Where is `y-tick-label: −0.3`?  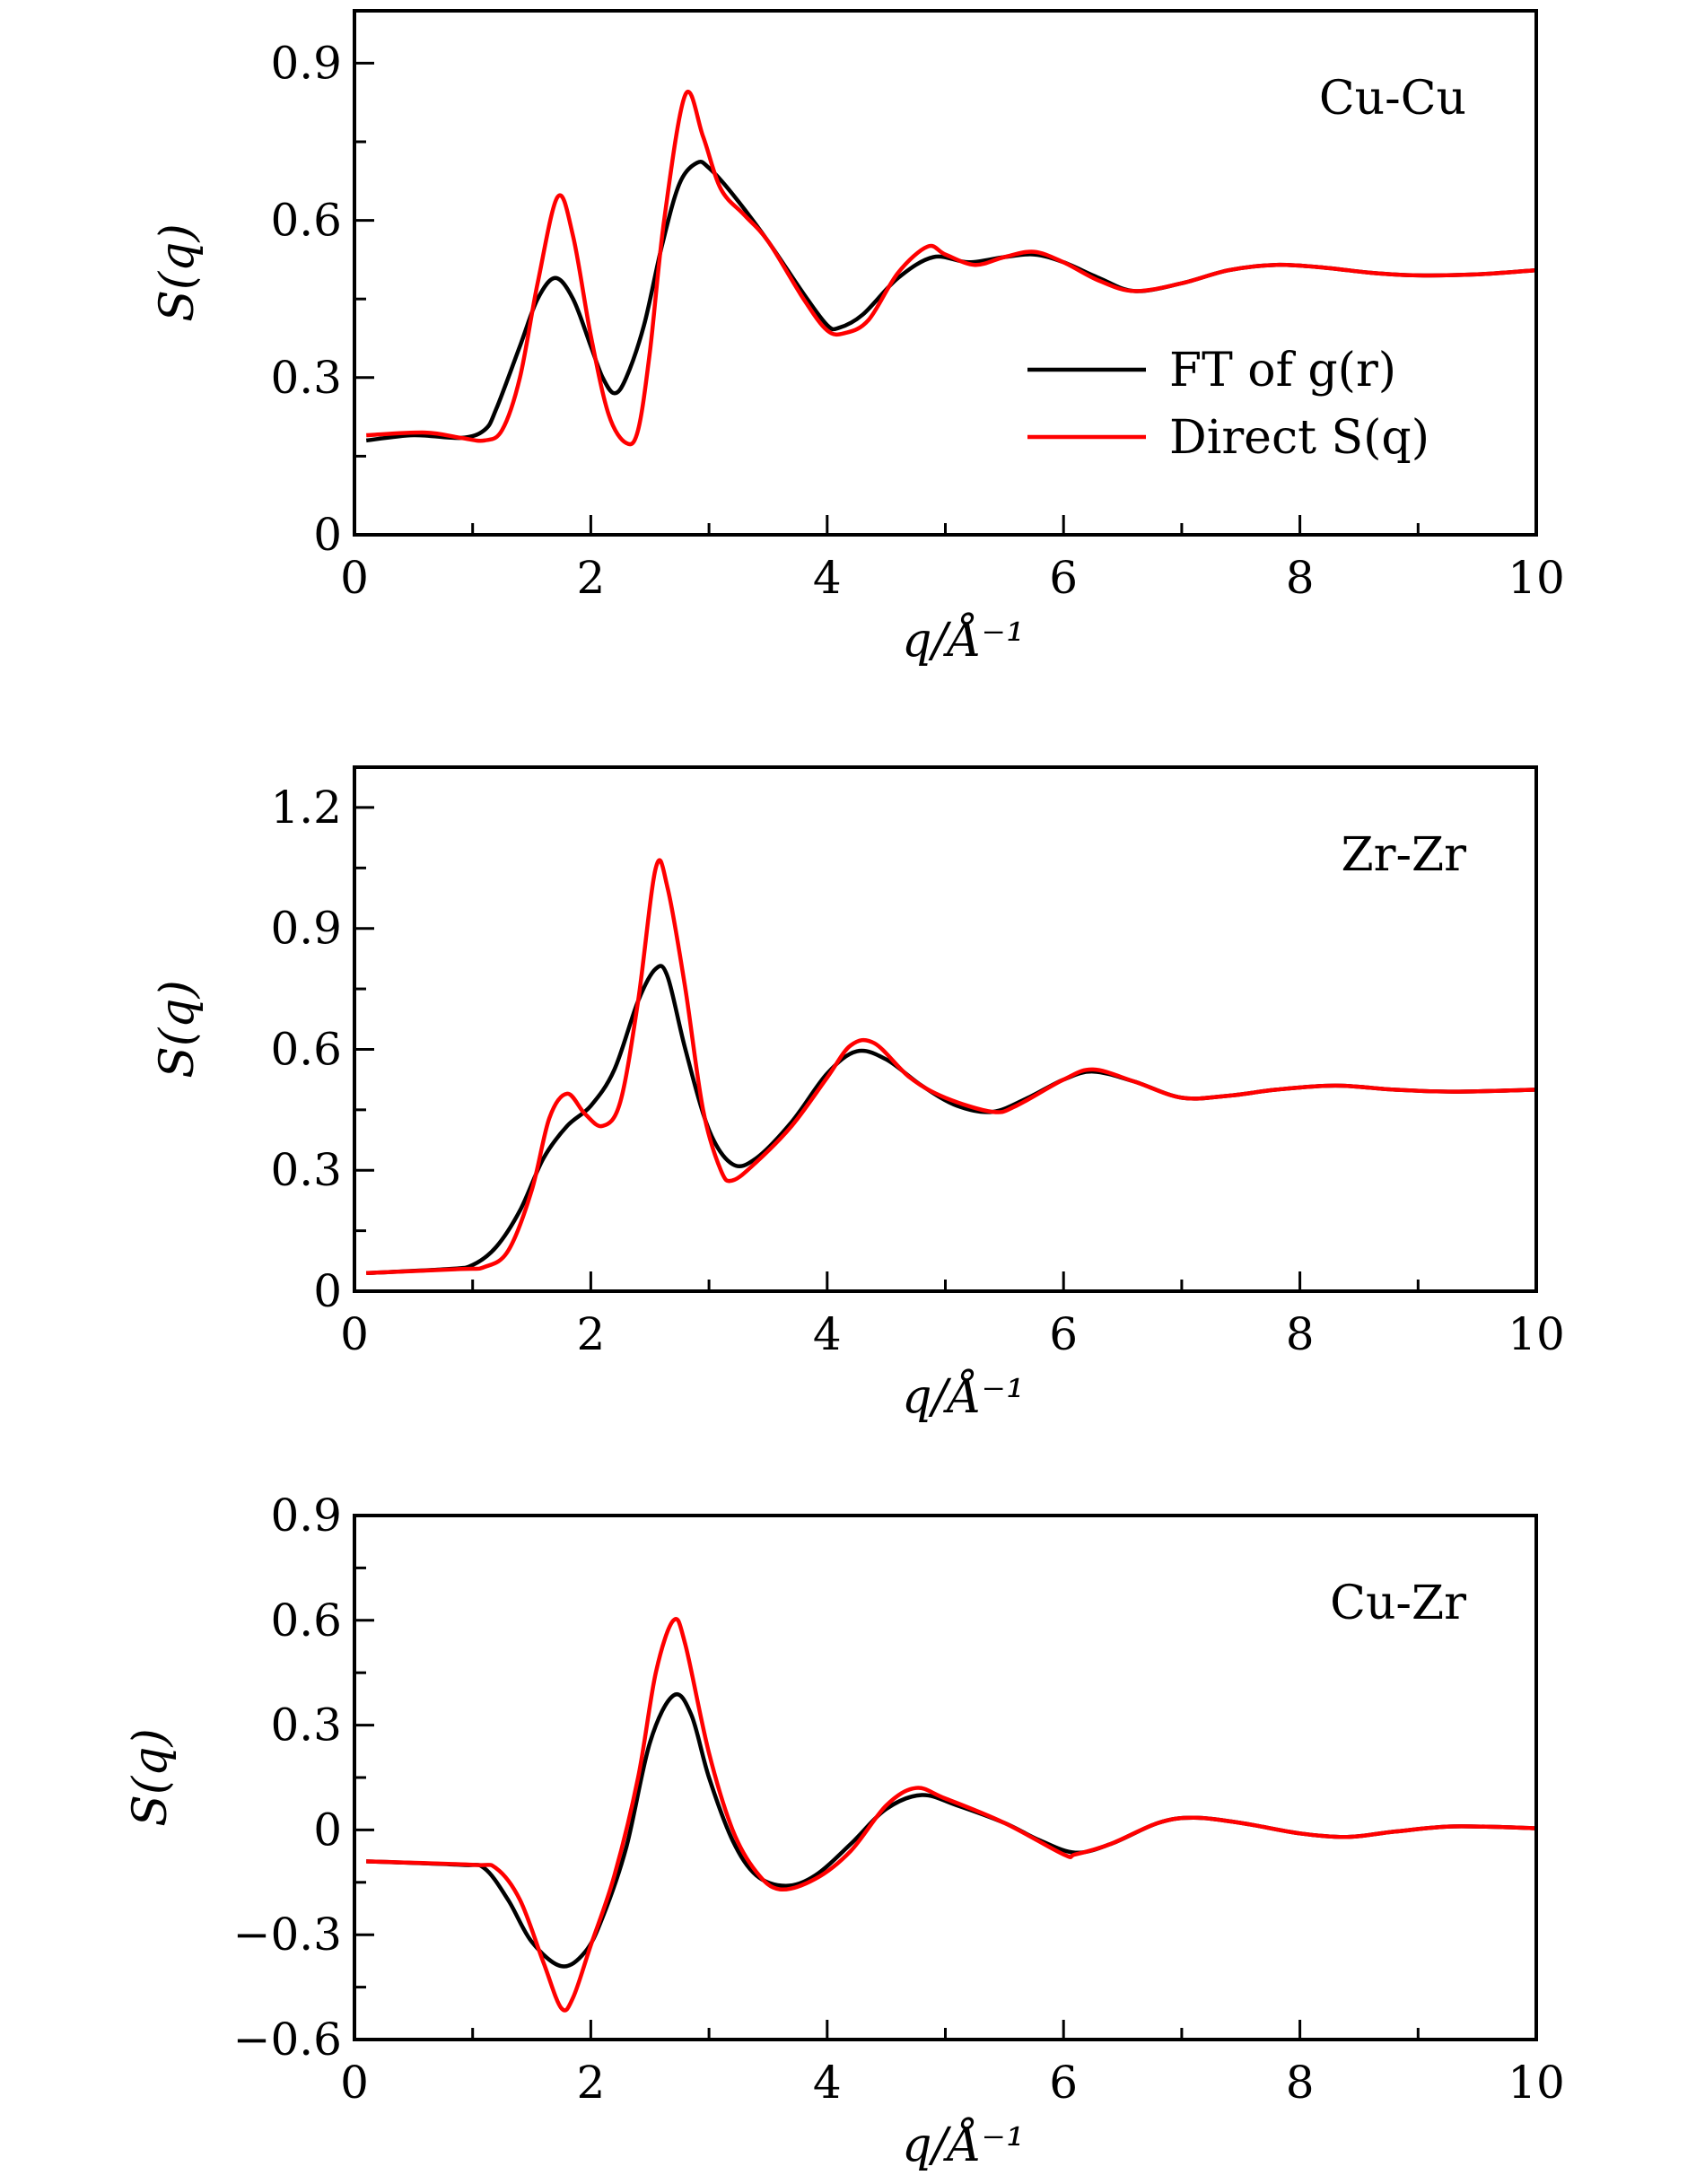 y-tick-label: −0.3 is located at coordinates (287, 1935).